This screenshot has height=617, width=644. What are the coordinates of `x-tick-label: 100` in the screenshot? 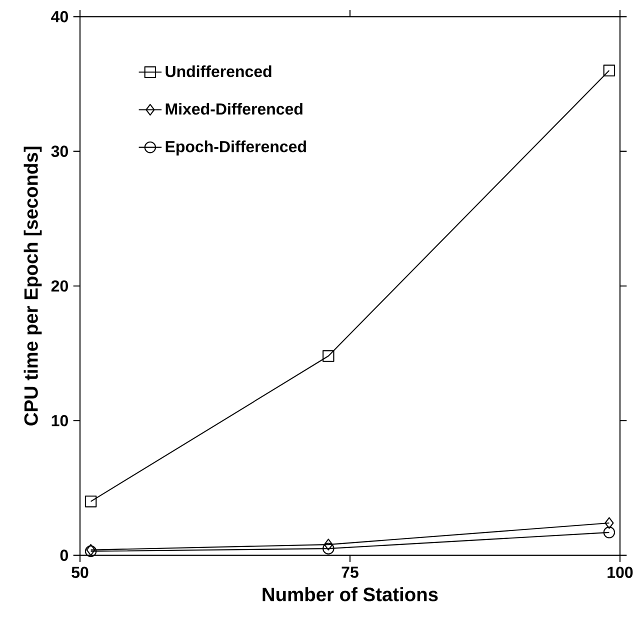 It's located at (620, 572).